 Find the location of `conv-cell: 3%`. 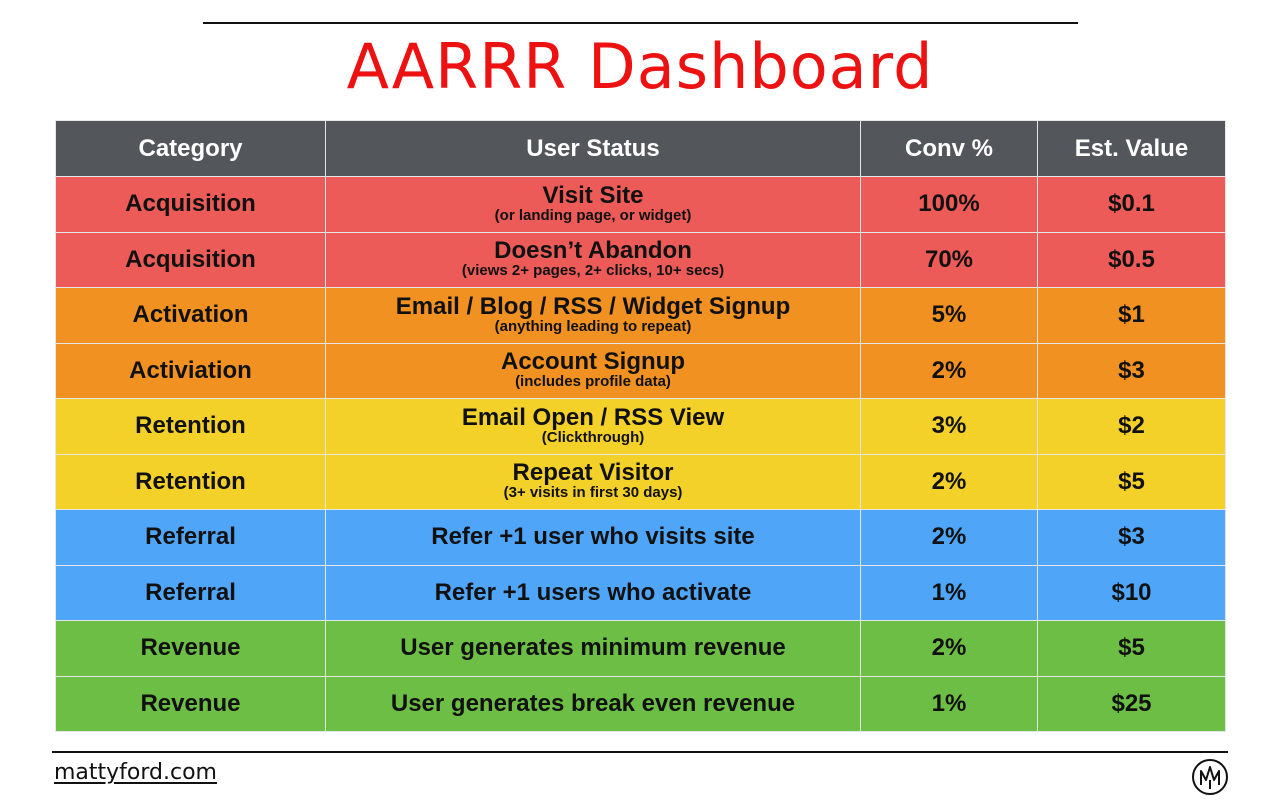

conv-cell: 3% is located at coordinates (949, 426).